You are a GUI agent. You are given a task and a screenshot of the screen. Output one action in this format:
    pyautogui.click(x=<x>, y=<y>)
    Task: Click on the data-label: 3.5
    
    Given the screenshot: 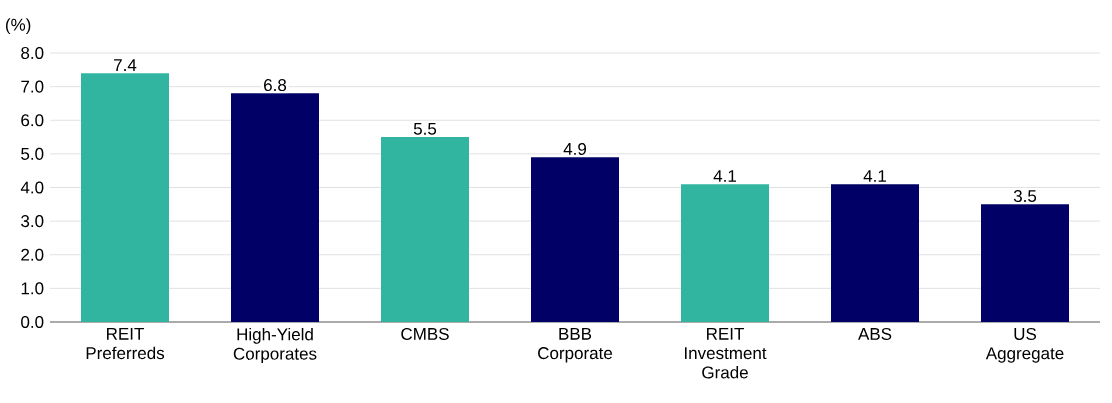 What is the action you would take?
    pyautogui.click(x=1025, y=196)
    